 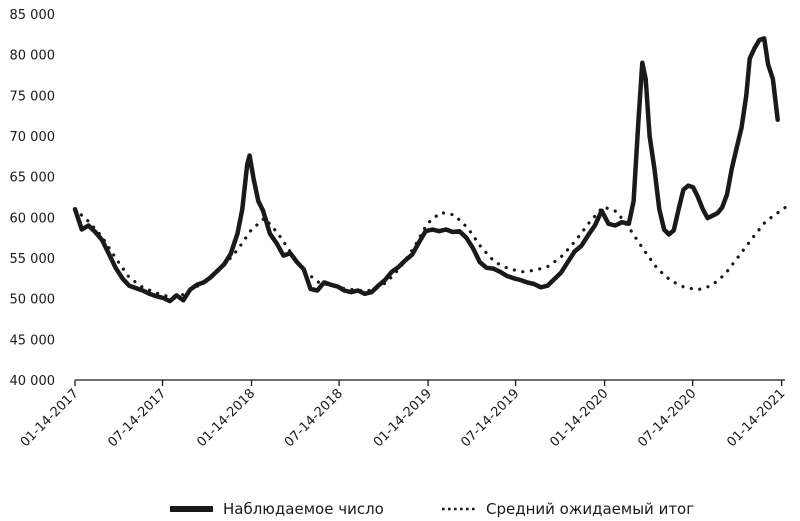 I want to click on y-tick-label: 40 000, so click(x=33, y=381).